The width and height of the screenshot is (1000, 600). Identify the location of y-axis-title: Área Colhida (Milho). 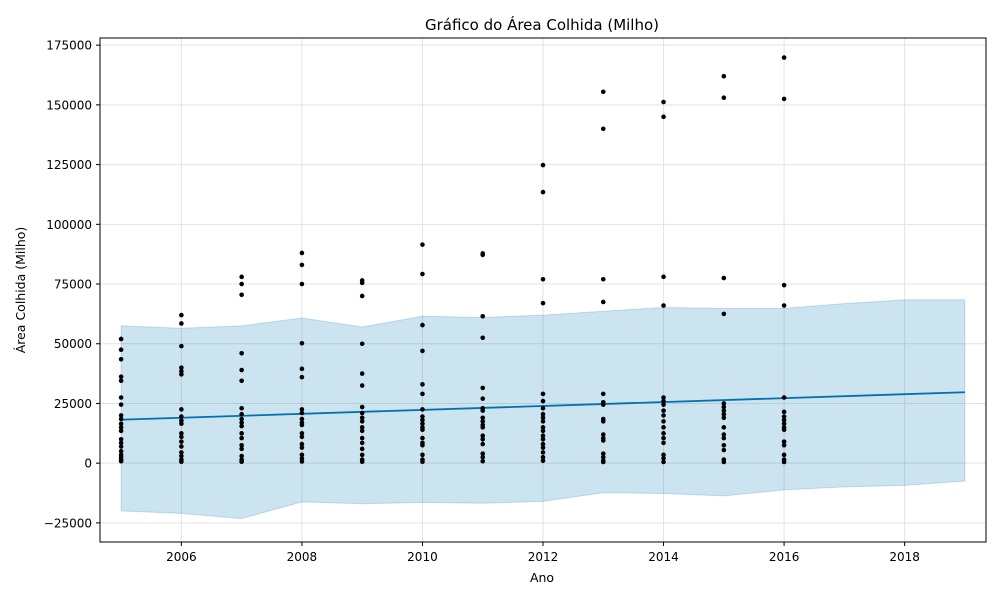
(20, 290).